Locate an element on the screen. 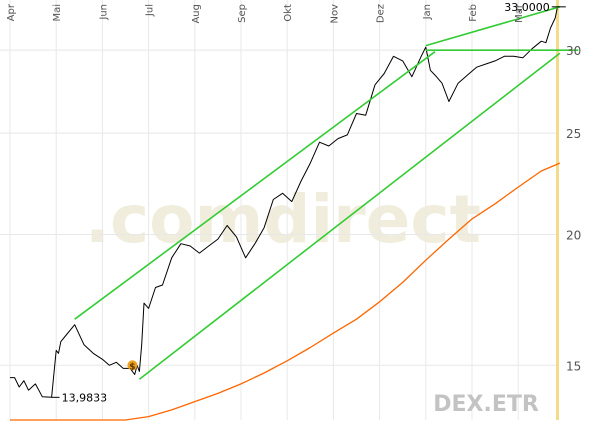  x-tick-label: Dez is located at coordinates (381, 13).